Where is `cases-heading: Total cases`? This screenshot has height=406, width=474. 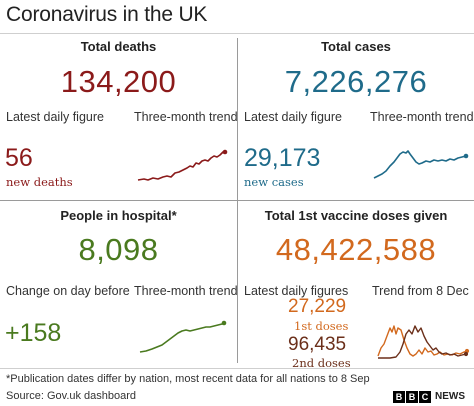
cases-heading: Total cases is located at coordinates (356, 46).